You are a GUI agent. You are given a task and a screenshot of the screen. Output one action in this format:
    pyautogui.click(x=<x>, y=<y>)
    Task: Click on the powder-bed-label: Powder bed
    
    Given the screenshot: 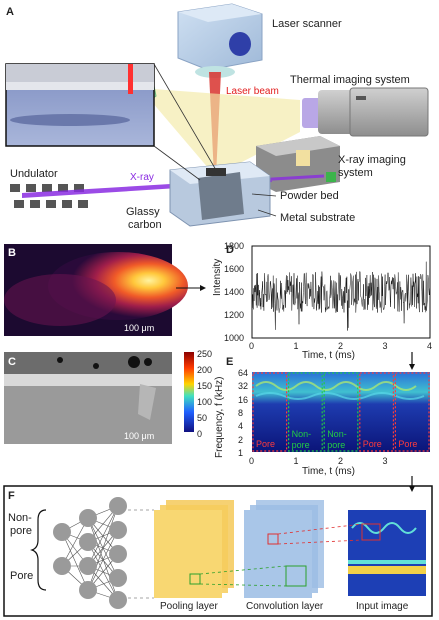 What is the action you would take?
    pyautogui.click(x=309, y=196)
    